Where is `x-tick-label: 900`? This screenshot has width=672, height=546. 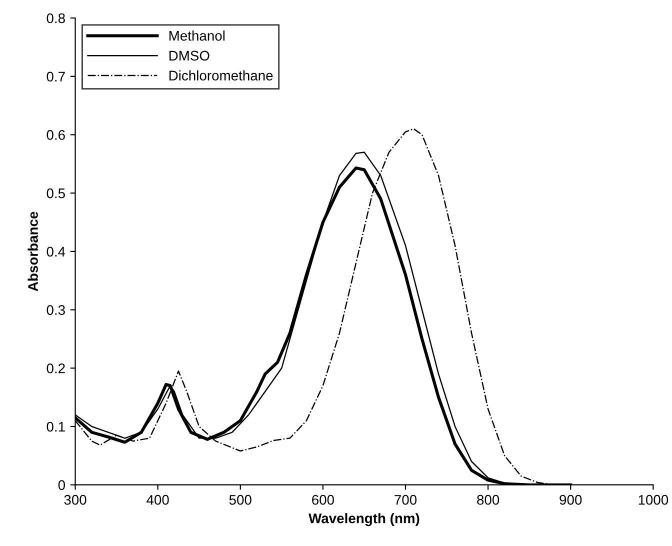 x-tick-label: 900 is located at coordinates (571, 499).